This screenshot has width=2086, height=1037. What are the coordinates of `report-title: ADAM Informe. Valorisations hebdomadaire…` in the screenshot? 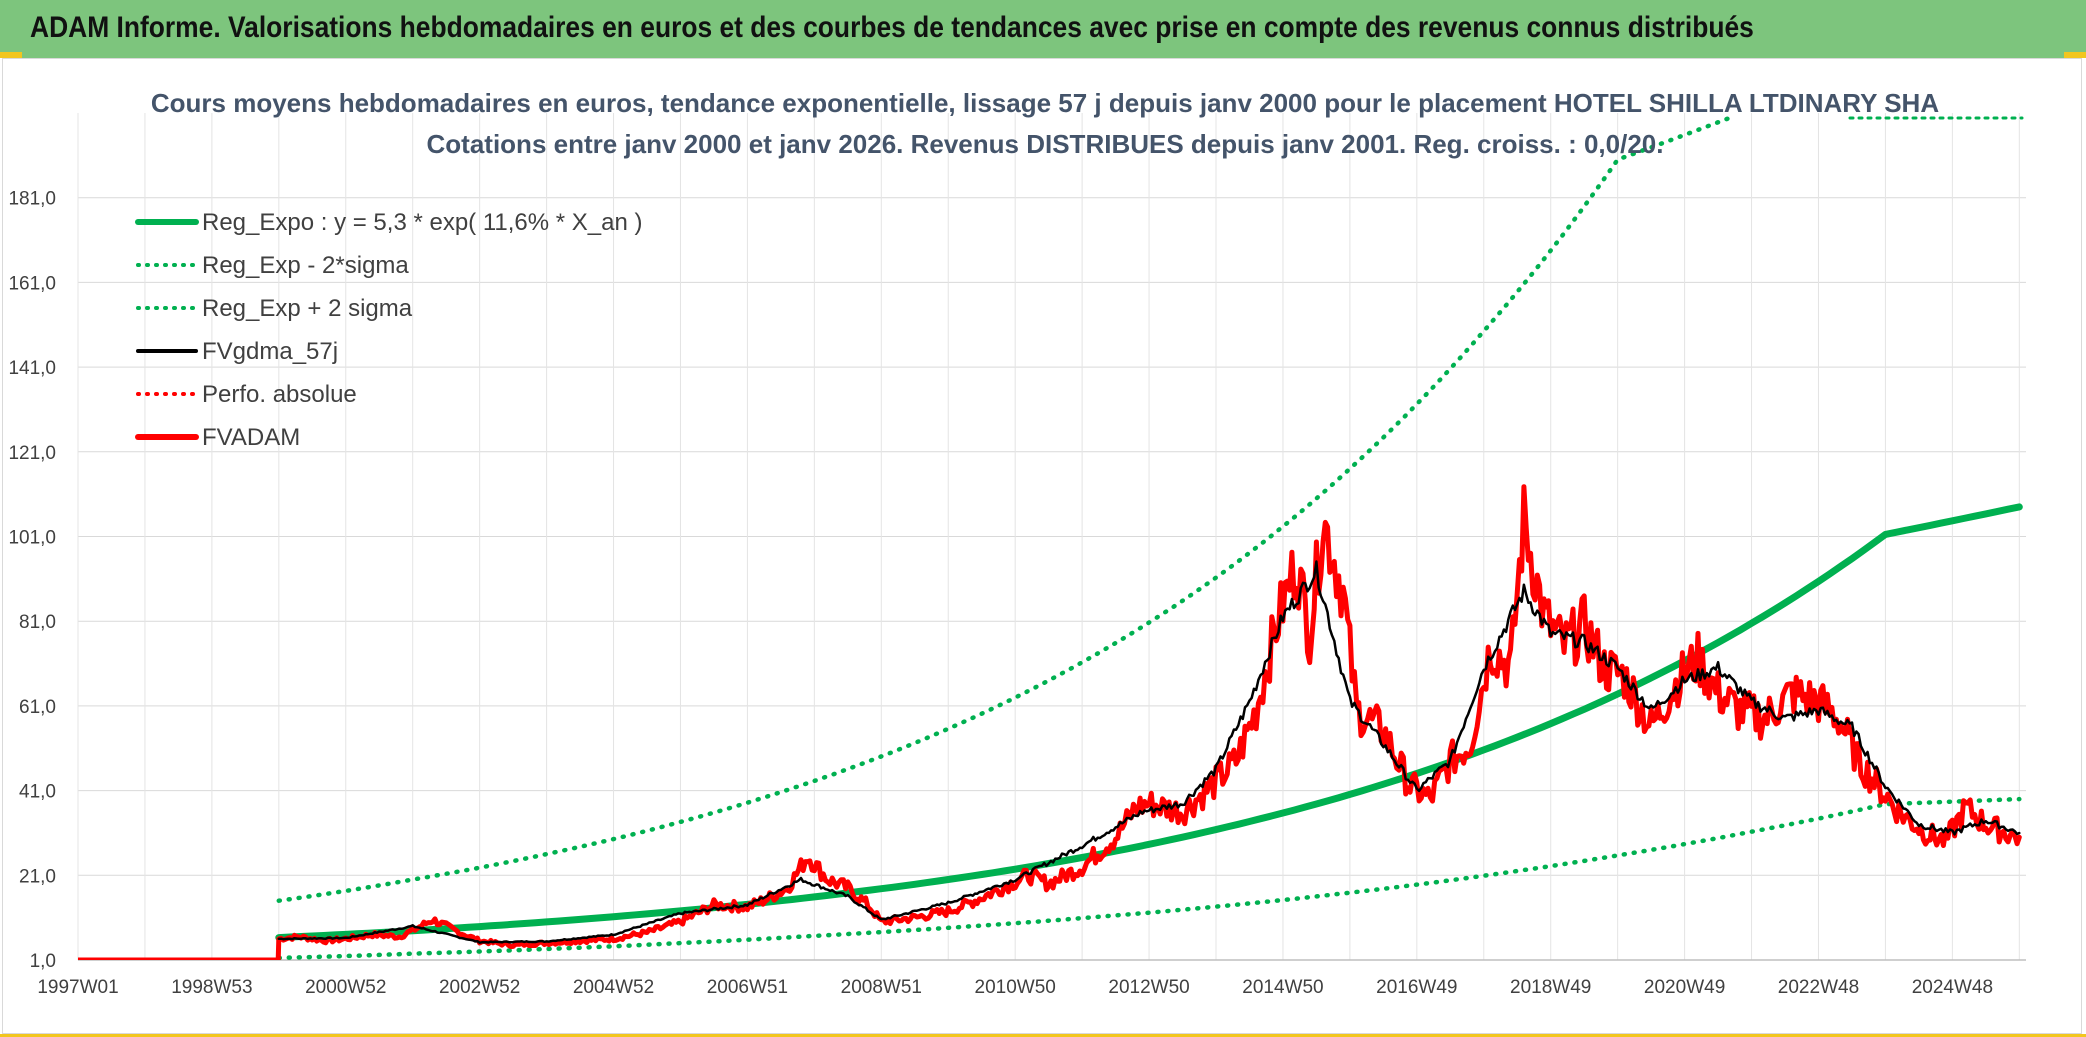 It's located at (892, 27).